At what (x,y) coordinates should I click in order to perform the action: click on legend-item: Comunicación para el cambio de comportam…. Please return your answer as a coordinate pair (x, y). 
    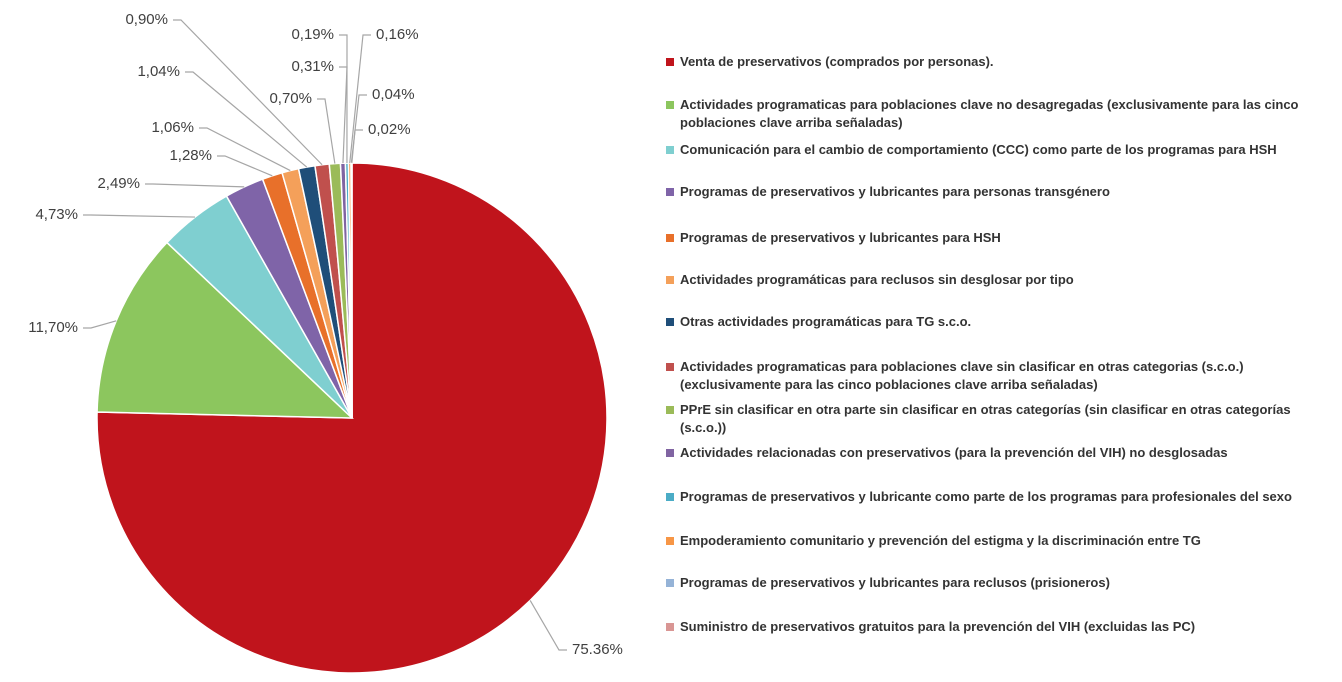
    Looking at the image, I should click on (1001, 150).